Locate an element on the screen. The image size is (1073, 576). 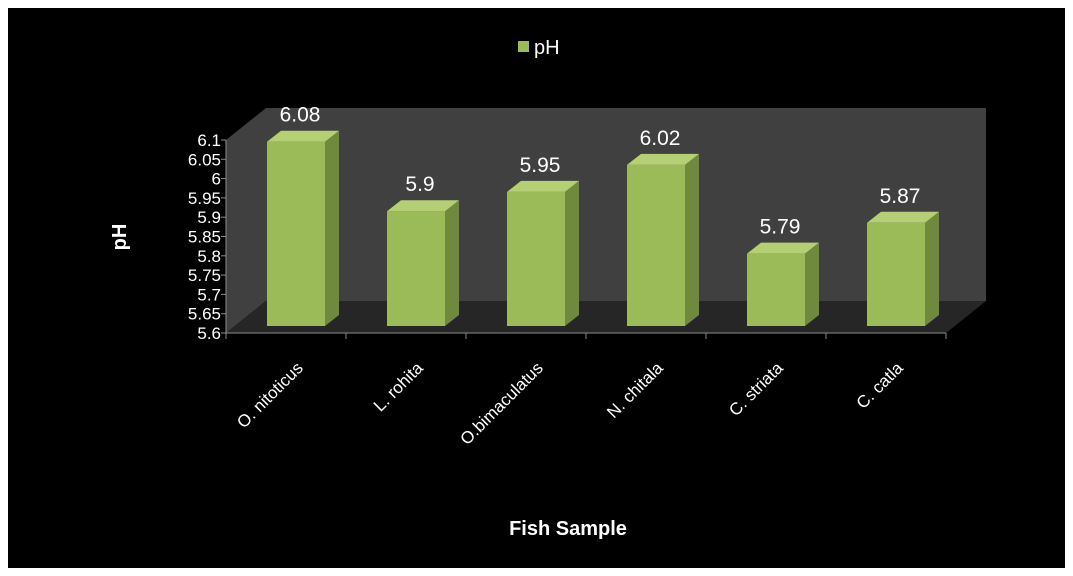
y-tick-label: 6.1 is located at coordinates (209, 140).